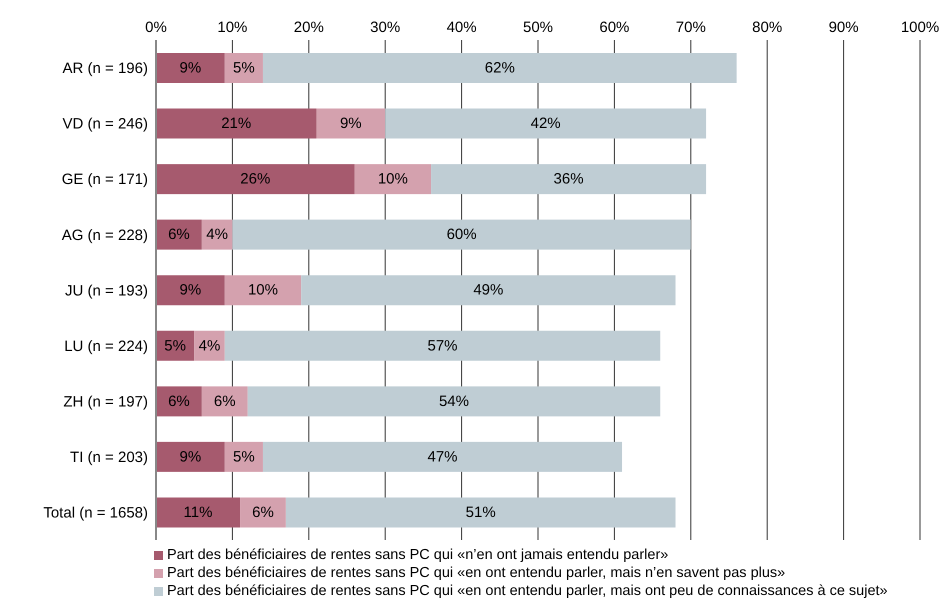 The width and height of the screenshot is (952, 606). I want to click on data-label: 21%, so click(236, 123).